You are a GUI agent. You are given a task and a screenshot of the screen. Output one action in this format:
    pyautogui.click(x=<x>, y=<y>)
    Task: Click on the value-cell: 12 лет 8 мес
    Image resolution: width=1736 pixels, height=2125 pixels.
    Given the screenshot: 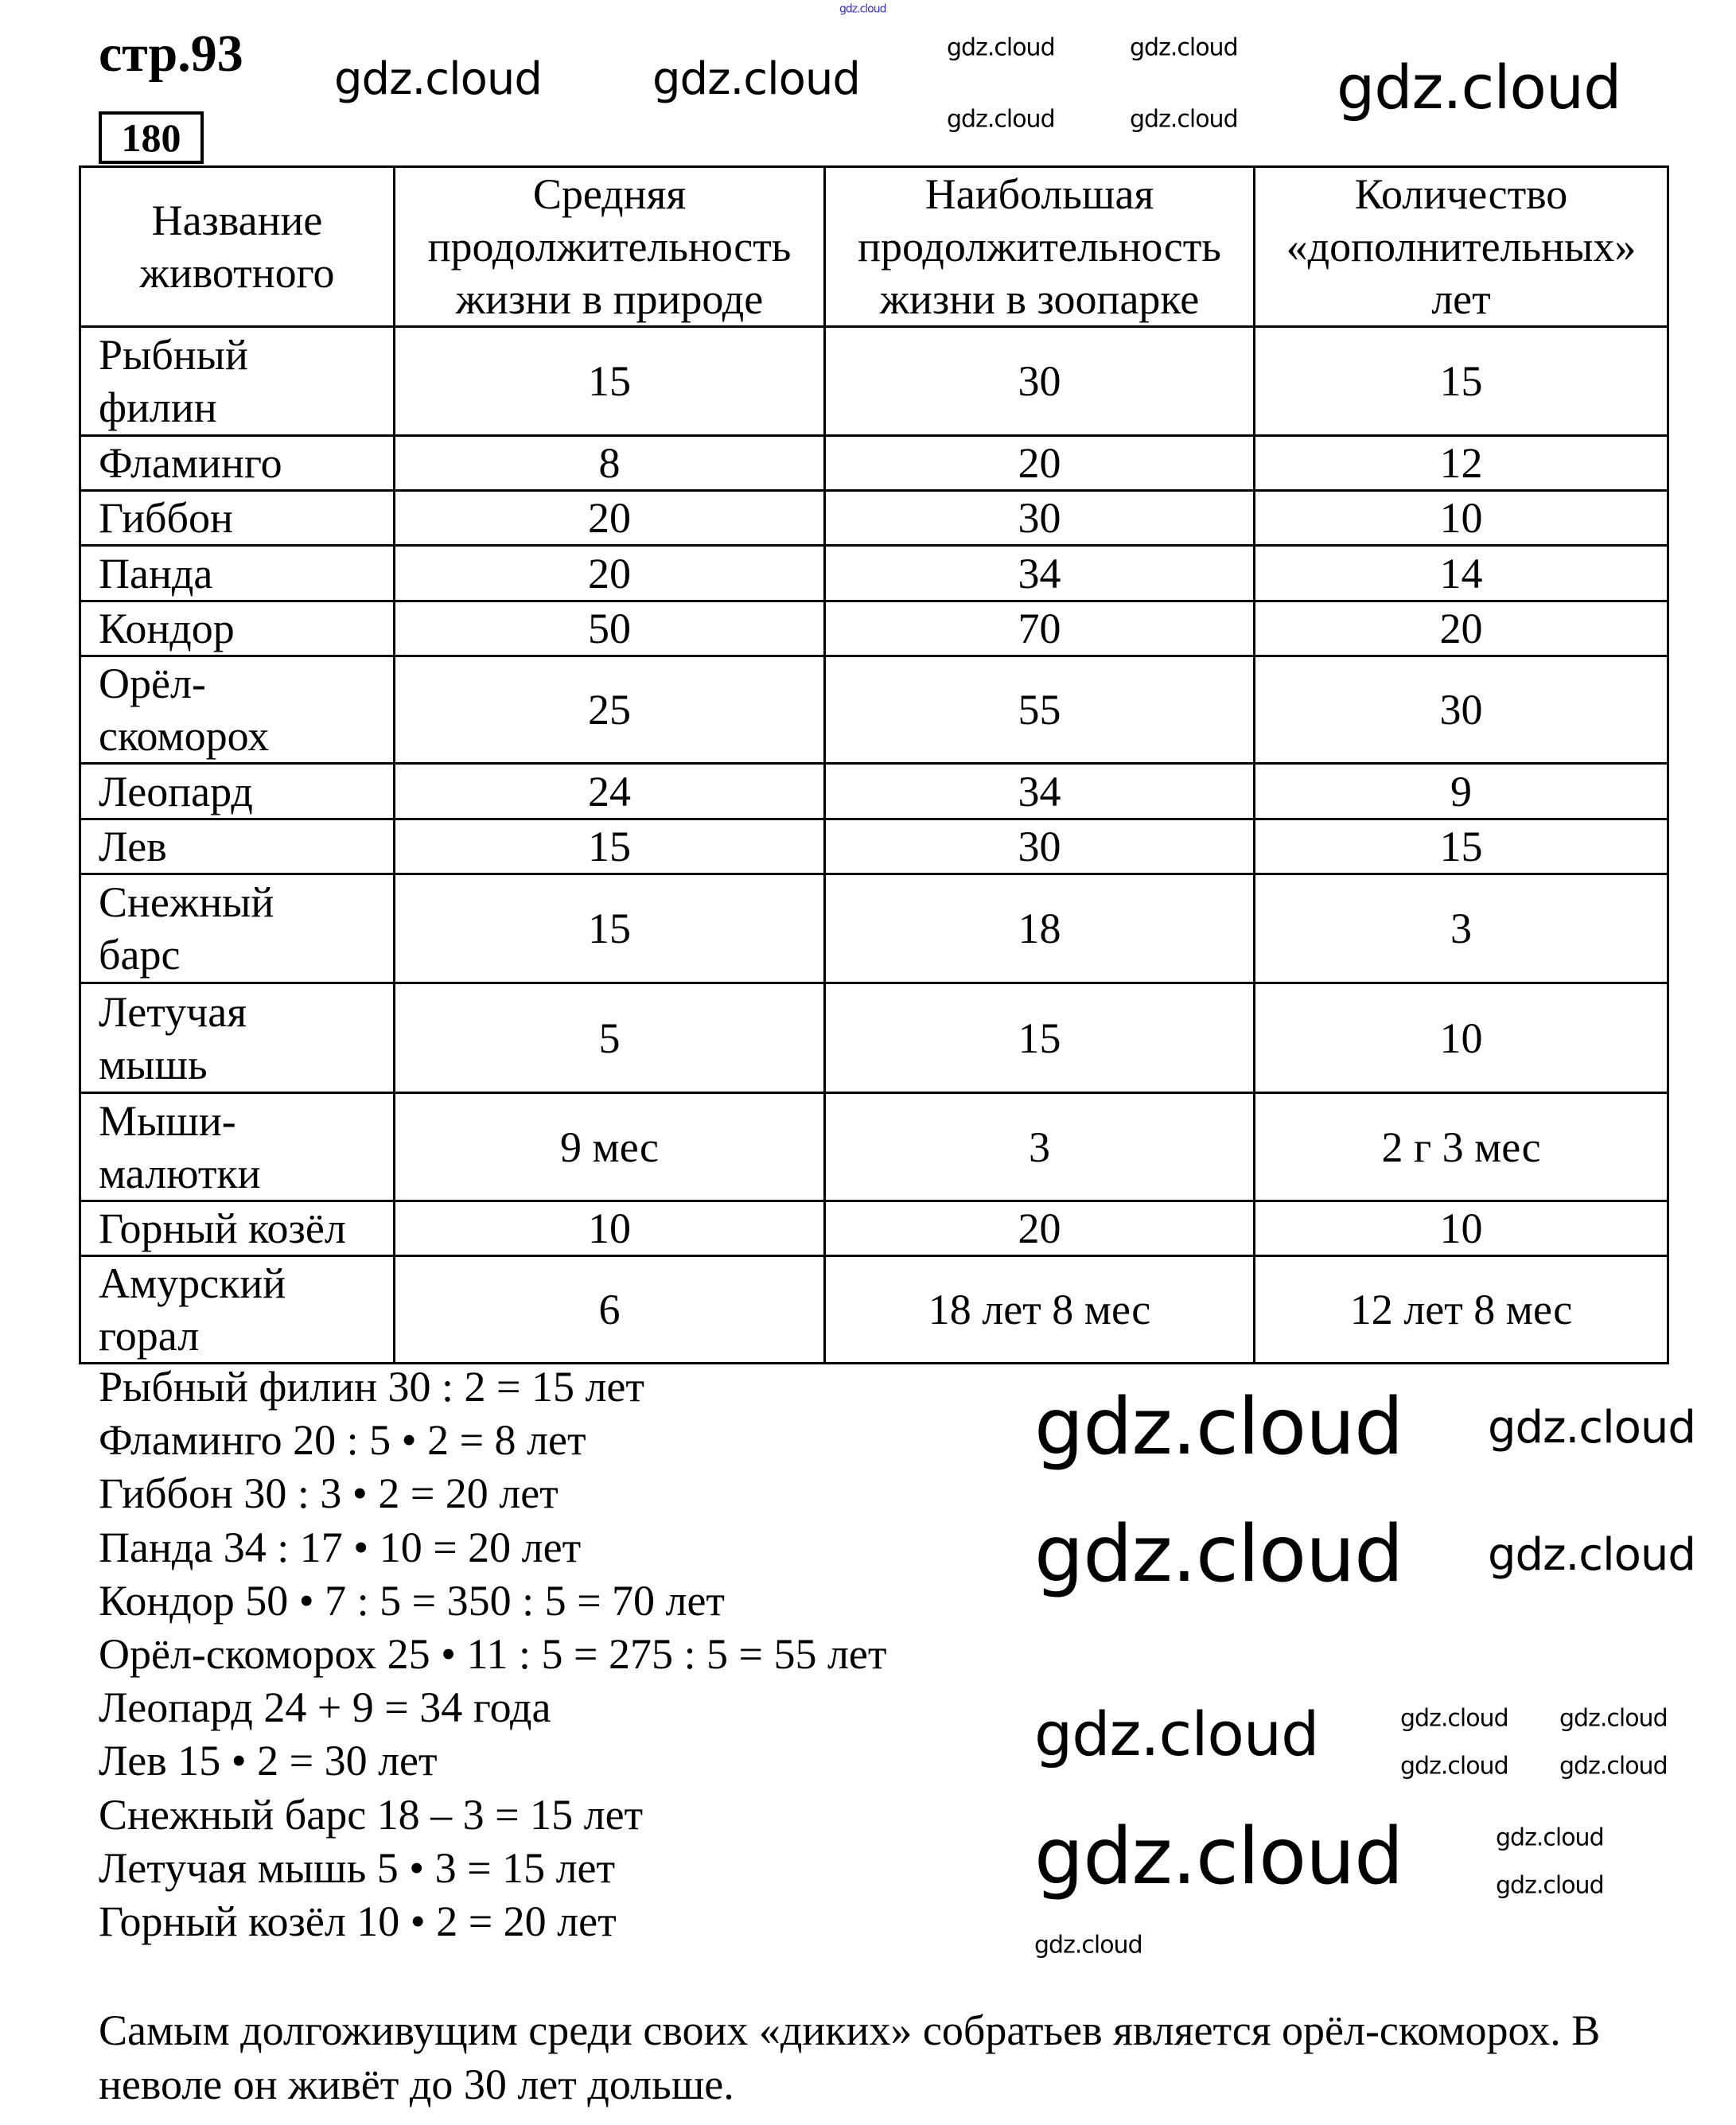 What is the action you would take?
    pyautogui.click(x=1461, y=1310)
    